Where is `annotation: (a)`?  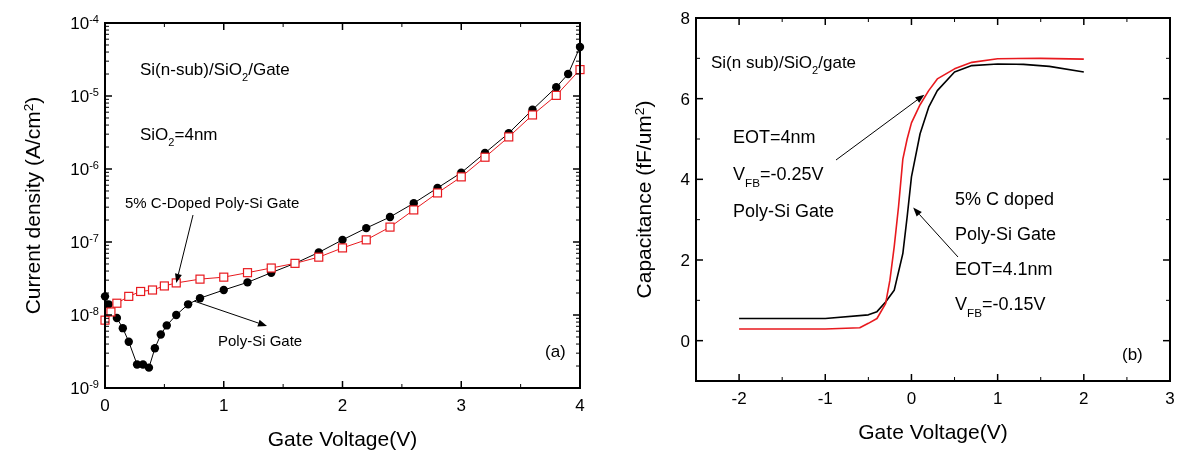 annotation: (a) is located at coordinates (555, 351).